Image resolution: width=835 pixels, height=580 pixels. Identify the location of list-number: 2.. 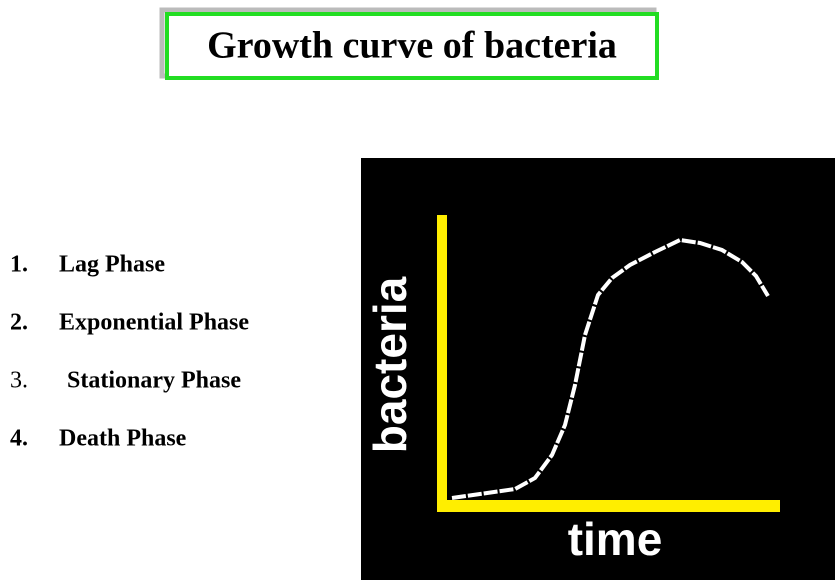
(19, 323).